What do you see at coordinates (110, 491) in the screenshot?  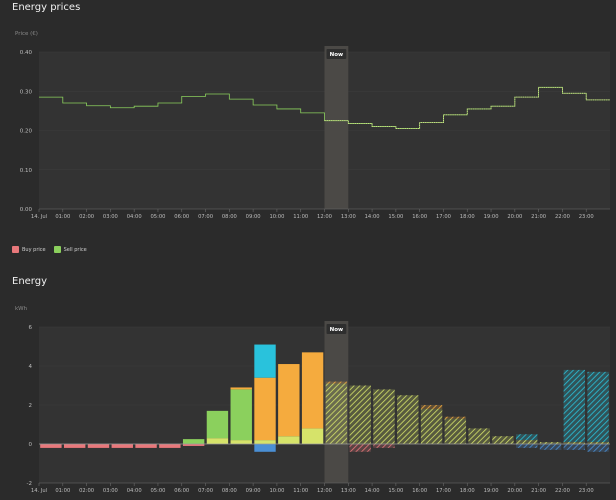 I see `energy-chart-x-tick-label: 03:00` at bounding box center [110, 491].